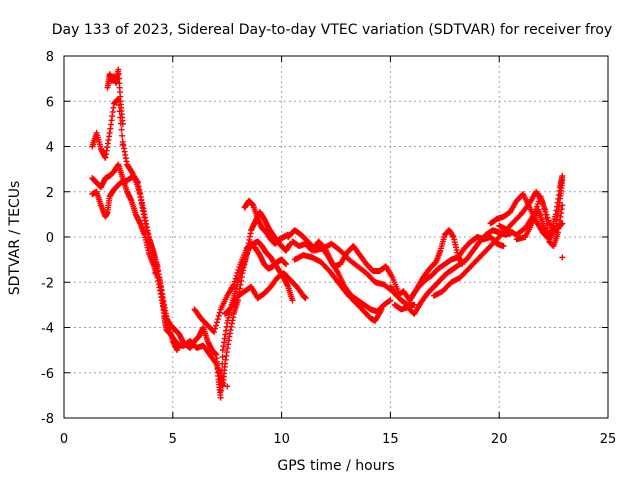  Describe the element at coordinates (47, 283) in the screenshot. I see `y-tick-label: -2` at that location.